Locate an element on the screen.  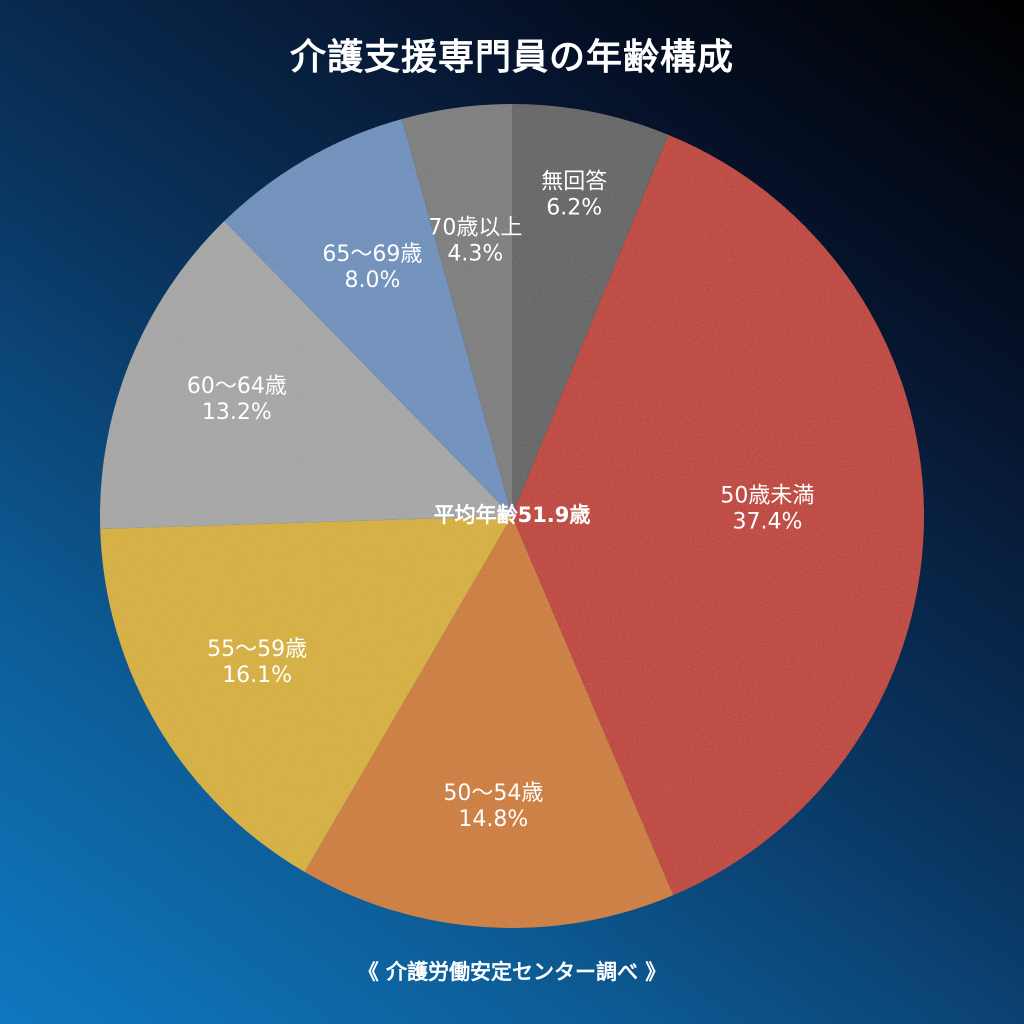
slice-label-3: 50〜54歳 14.8% is located at coordinates (493, 806).